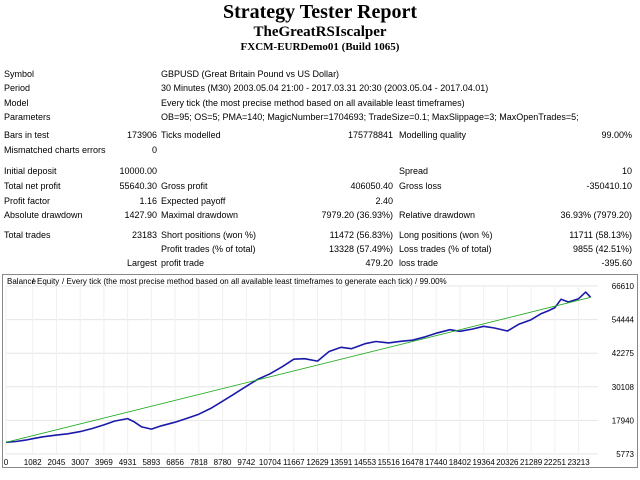 This screenshot has height=480, width=640. What do you see at coordinates (33, 462) in the screenshot?
I see `x-tick-label: 1082` at bounding box center [33, 462].